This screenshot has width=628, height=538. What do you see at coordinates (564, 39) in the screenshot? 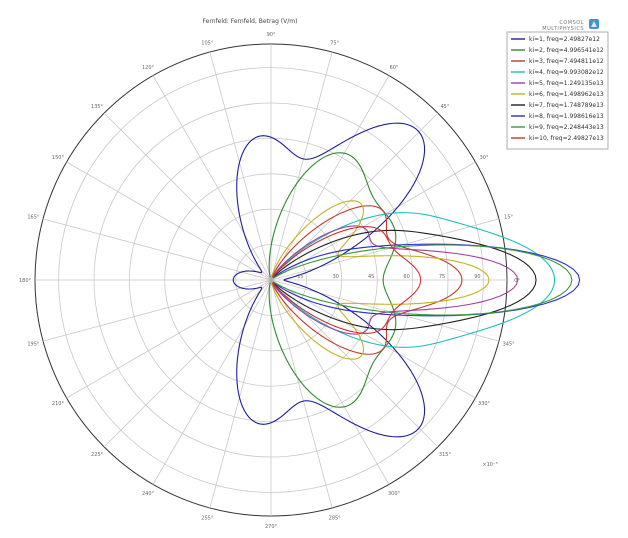
I see `legend-label: ki=1, freq=2.49827e12` at bounding box center [564, 39].